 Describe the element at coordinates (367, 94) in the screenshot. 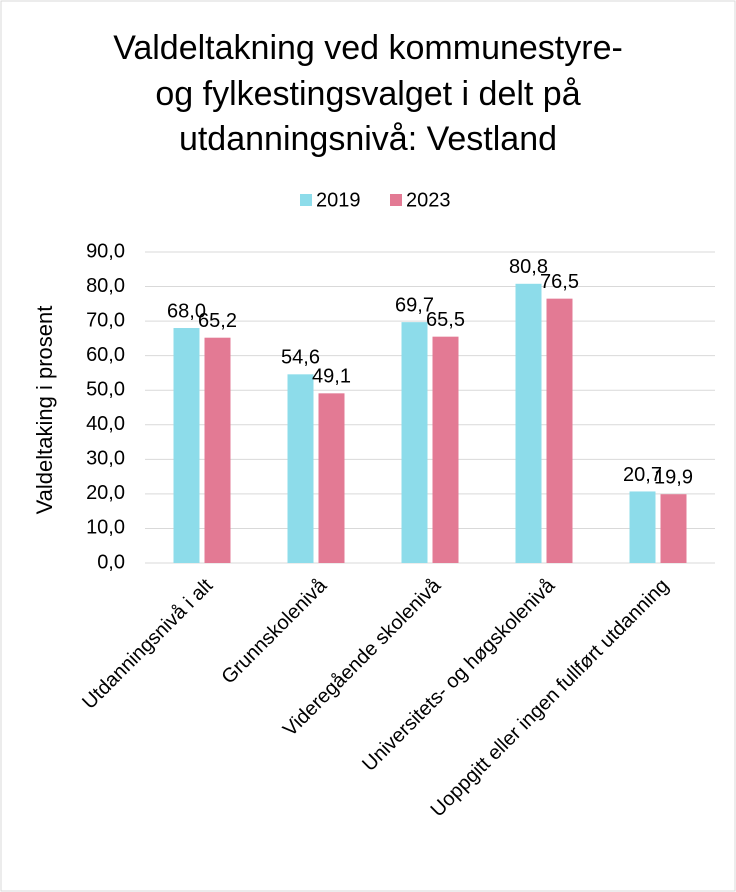

I see `chart-title: og fylkestingsvalget i delt på` at that location.